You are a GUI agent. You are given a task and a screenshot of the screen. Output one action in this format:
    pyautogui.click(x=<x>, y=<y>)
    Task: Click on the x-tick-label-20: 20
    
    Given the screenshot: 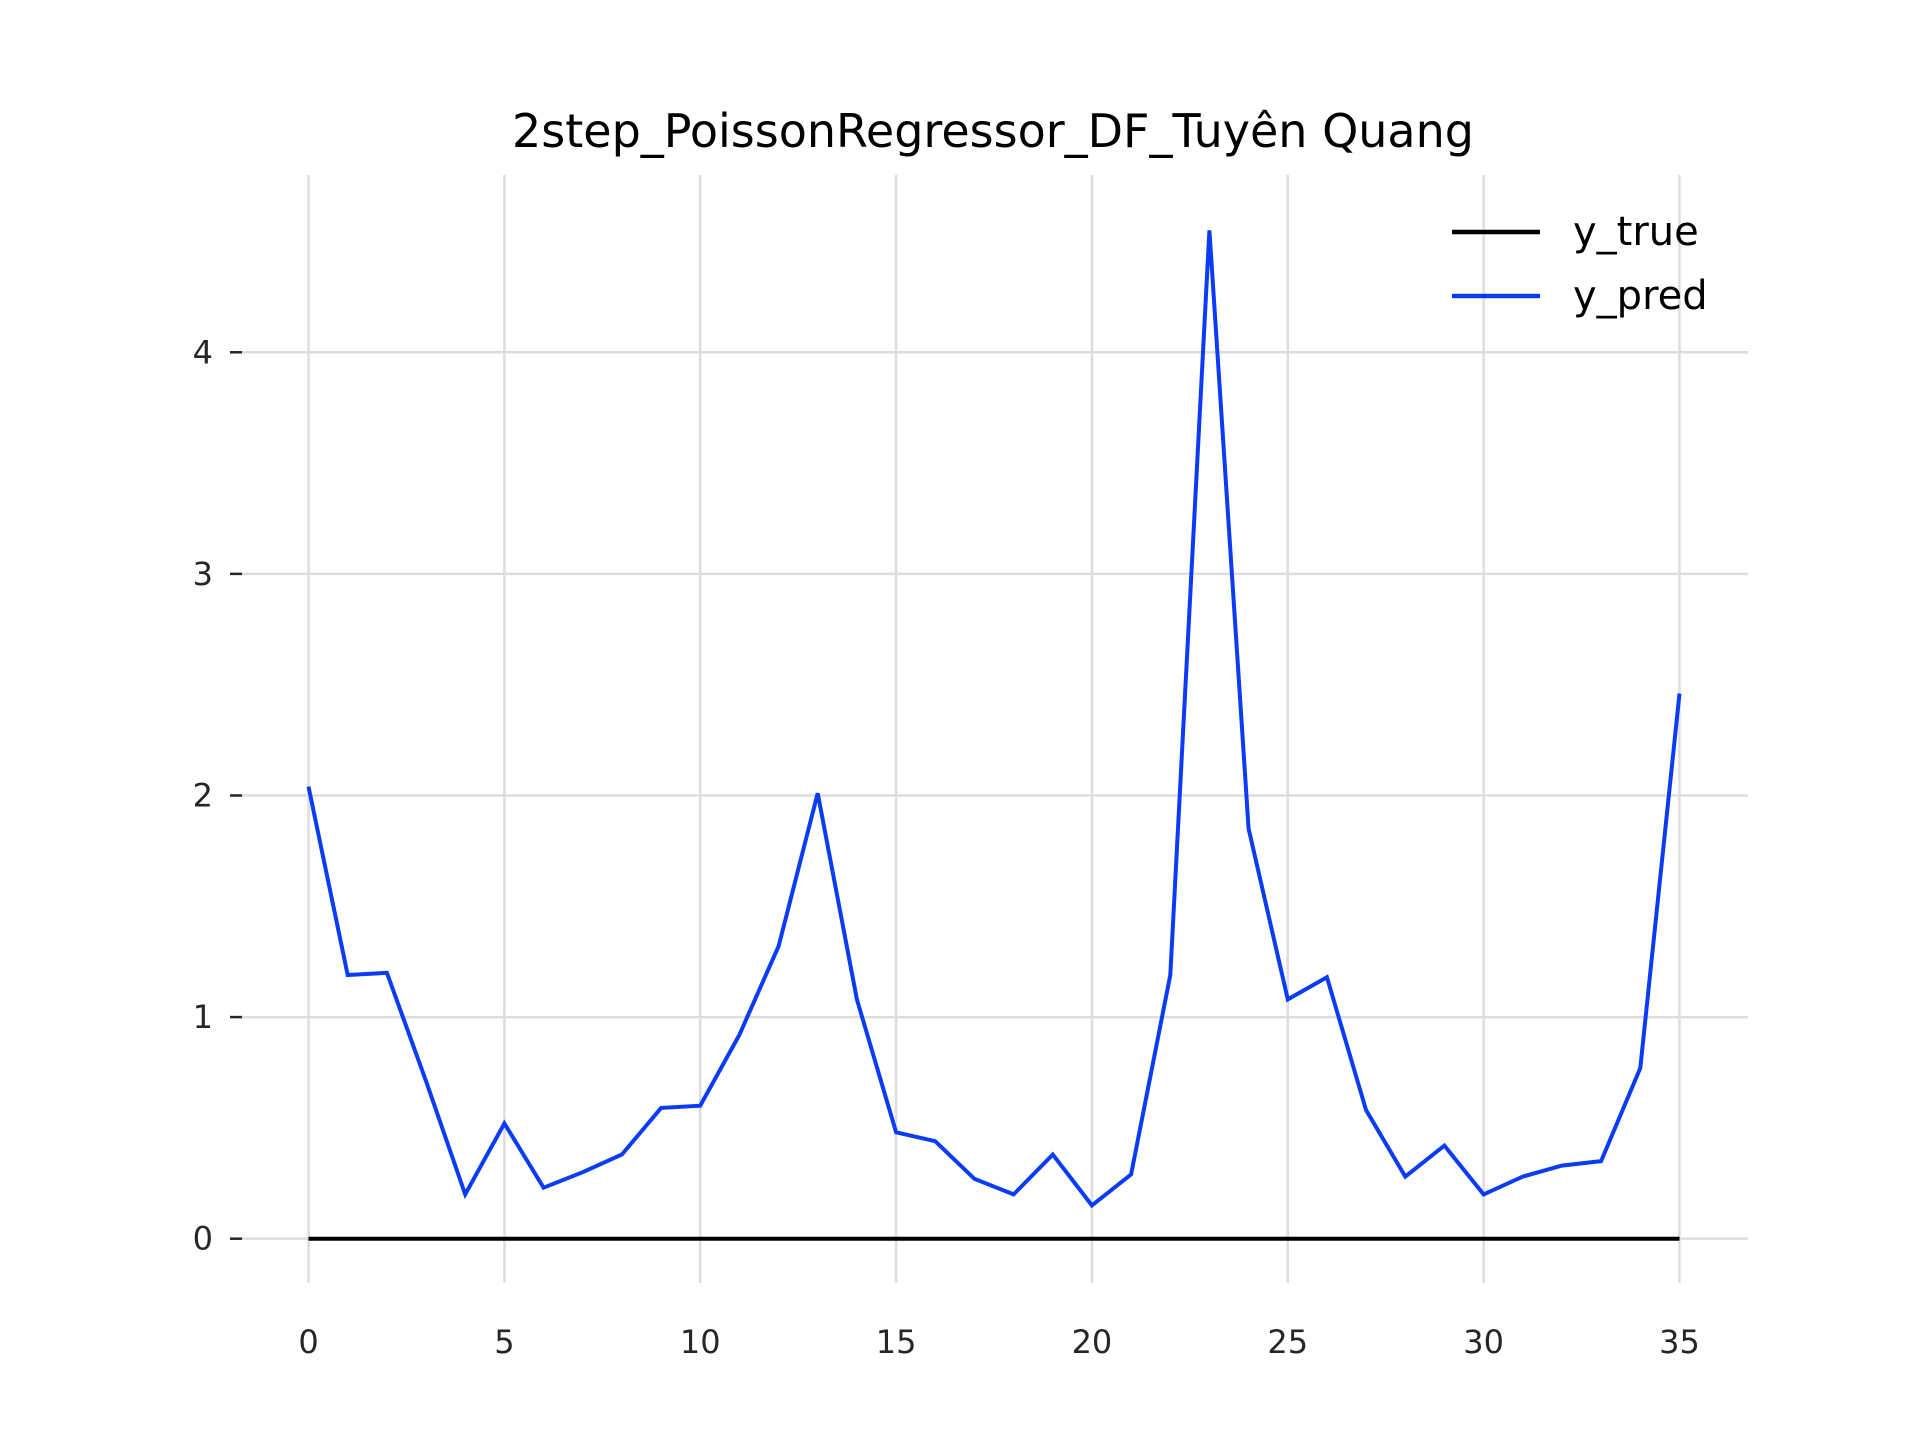 What is the action you would take?
    pyautogui.click(x=1092, y=1342)
    